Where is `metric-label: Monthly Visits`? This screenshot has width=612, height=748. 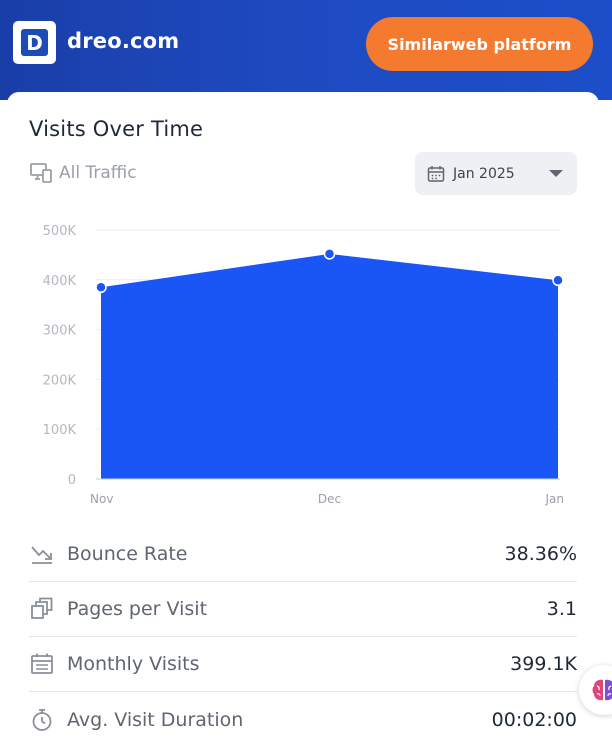 metric-label: Monthly Visits is located at coordinates (133, 664).